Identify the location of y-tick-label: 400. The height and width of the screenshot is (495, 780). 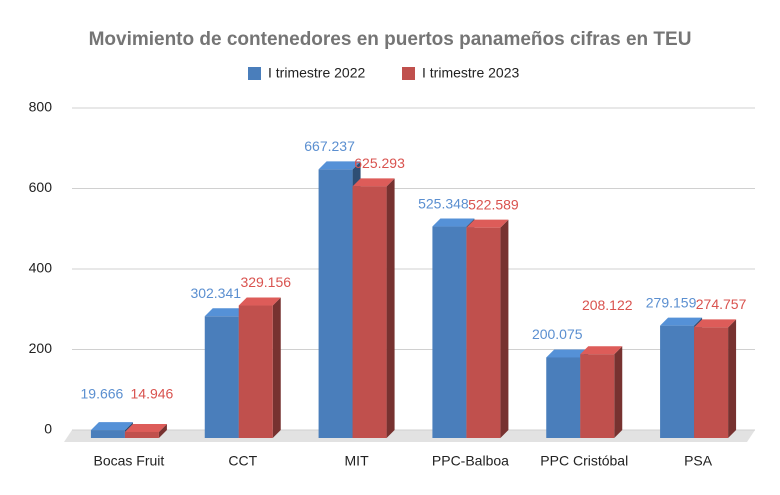
(41, 268).